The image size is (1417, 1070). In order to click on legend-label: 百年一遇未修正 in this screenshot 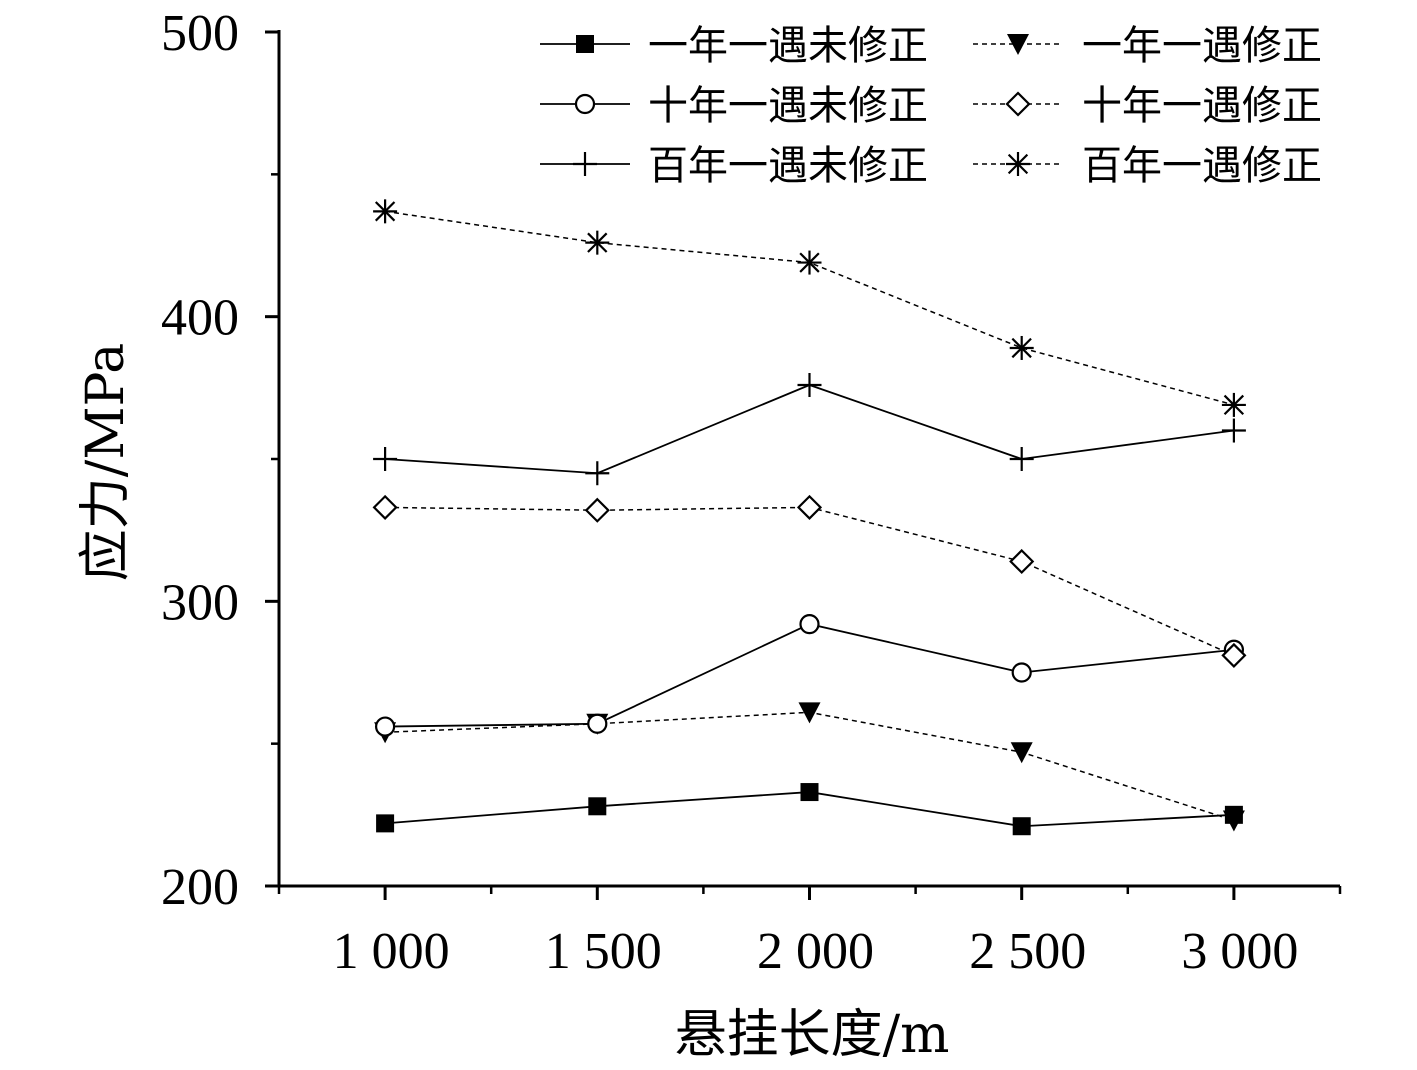, I will do `click(788, 166)`.